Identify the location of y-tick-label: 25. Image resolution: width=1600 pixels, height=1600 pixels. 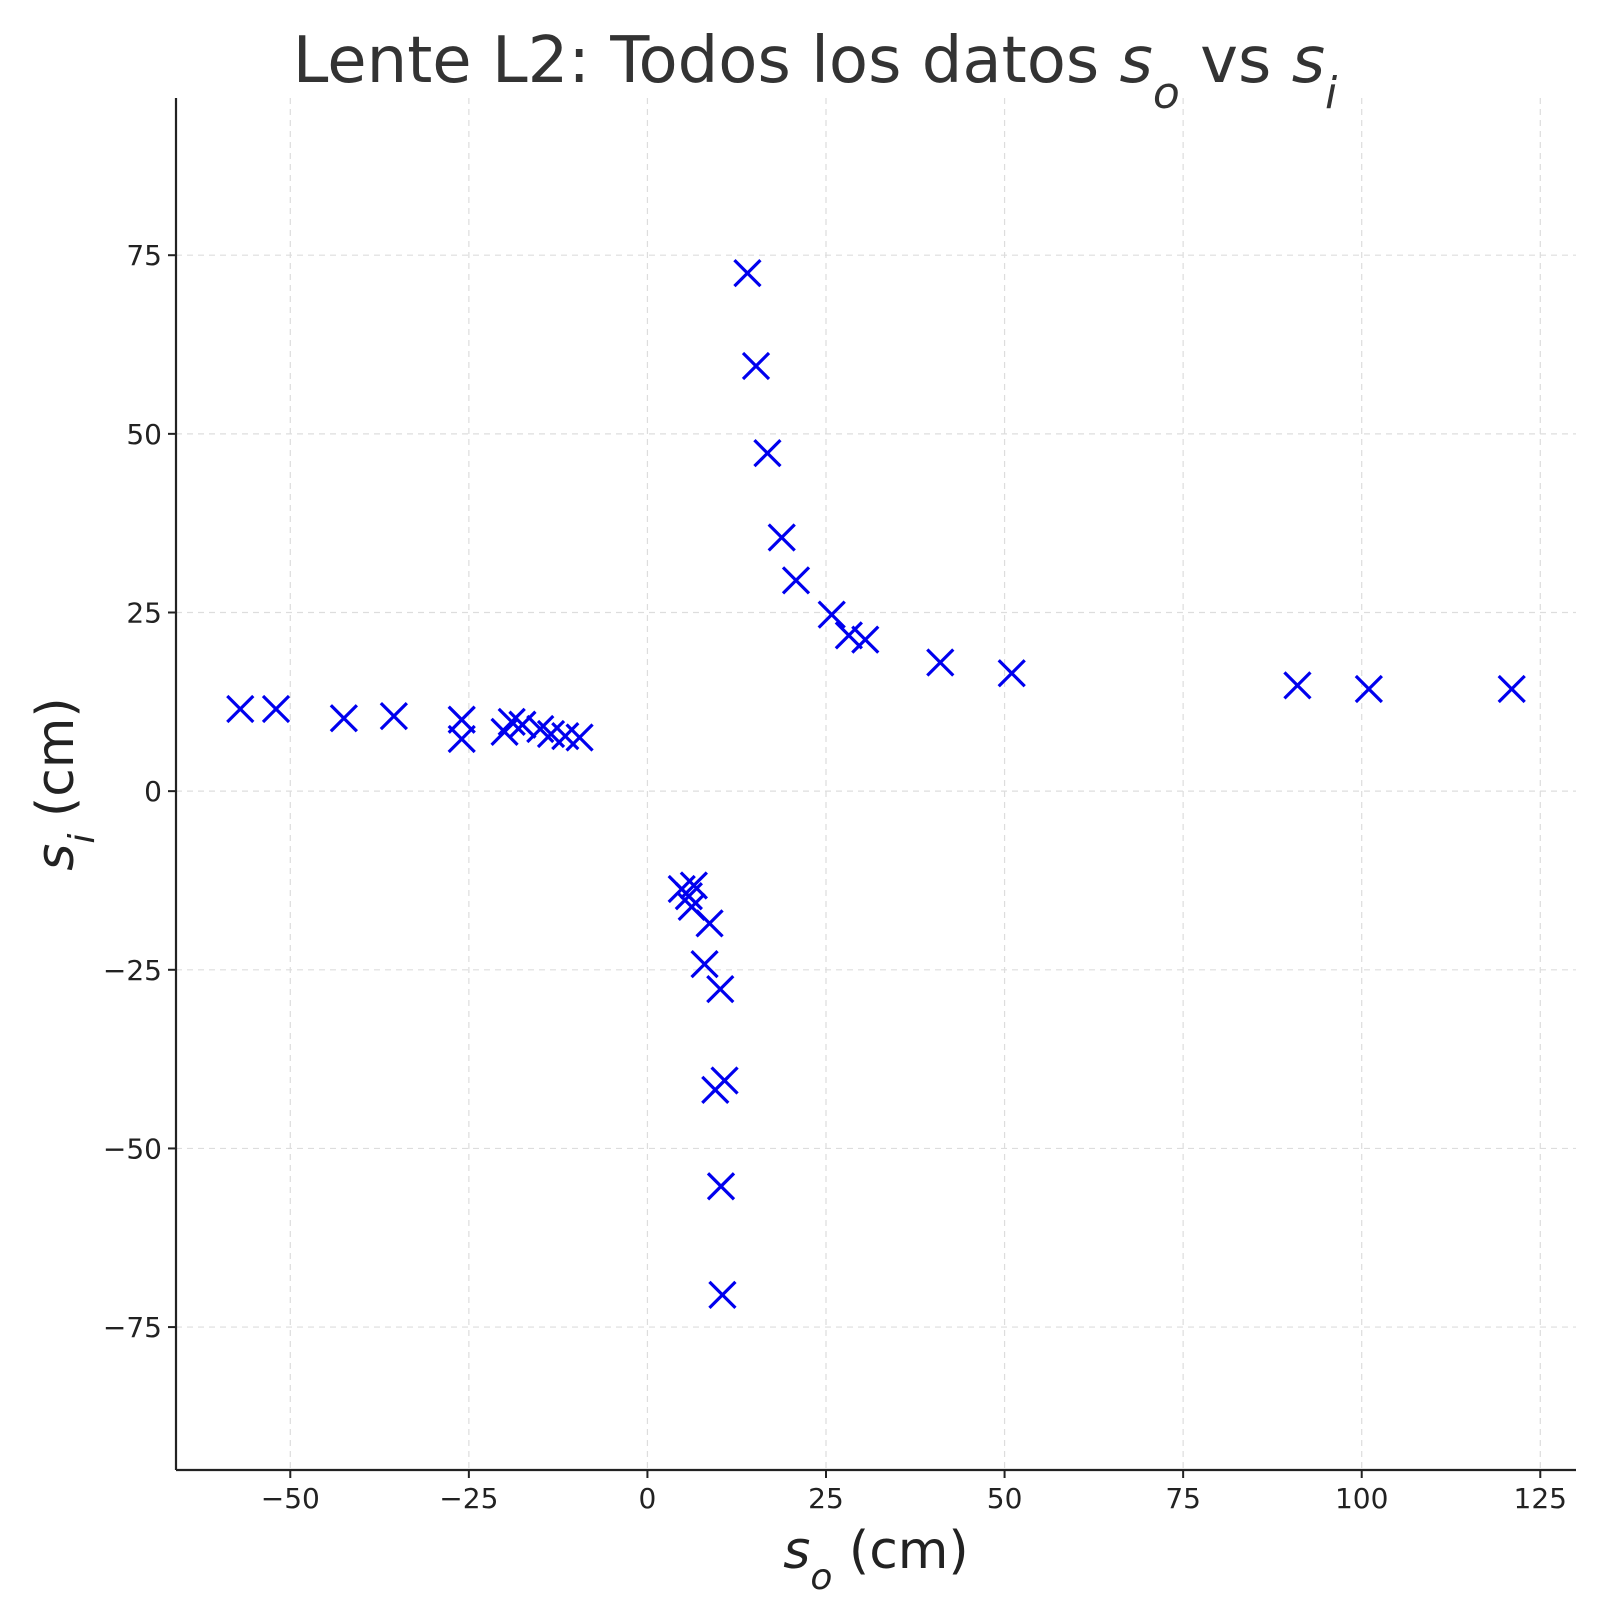
(144, 613).